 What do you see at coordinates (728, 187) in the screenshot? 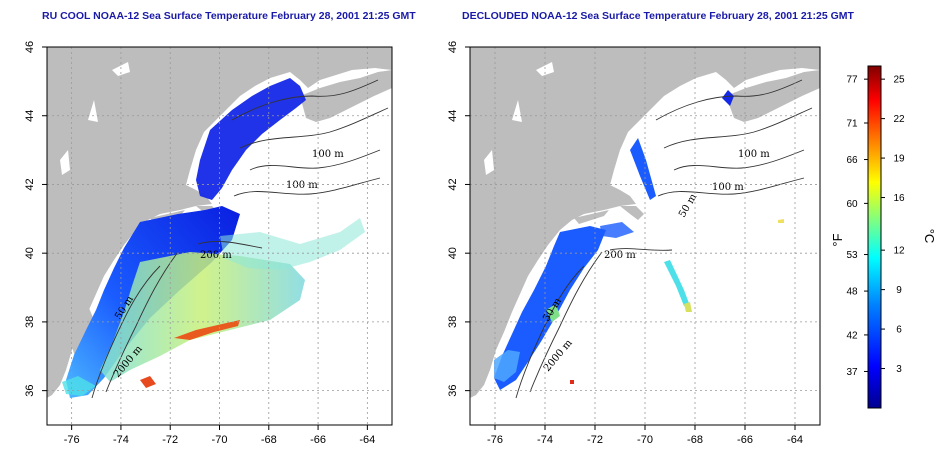
I see `contour-label-2-b: 100 m` at bounding box center [728, 187].